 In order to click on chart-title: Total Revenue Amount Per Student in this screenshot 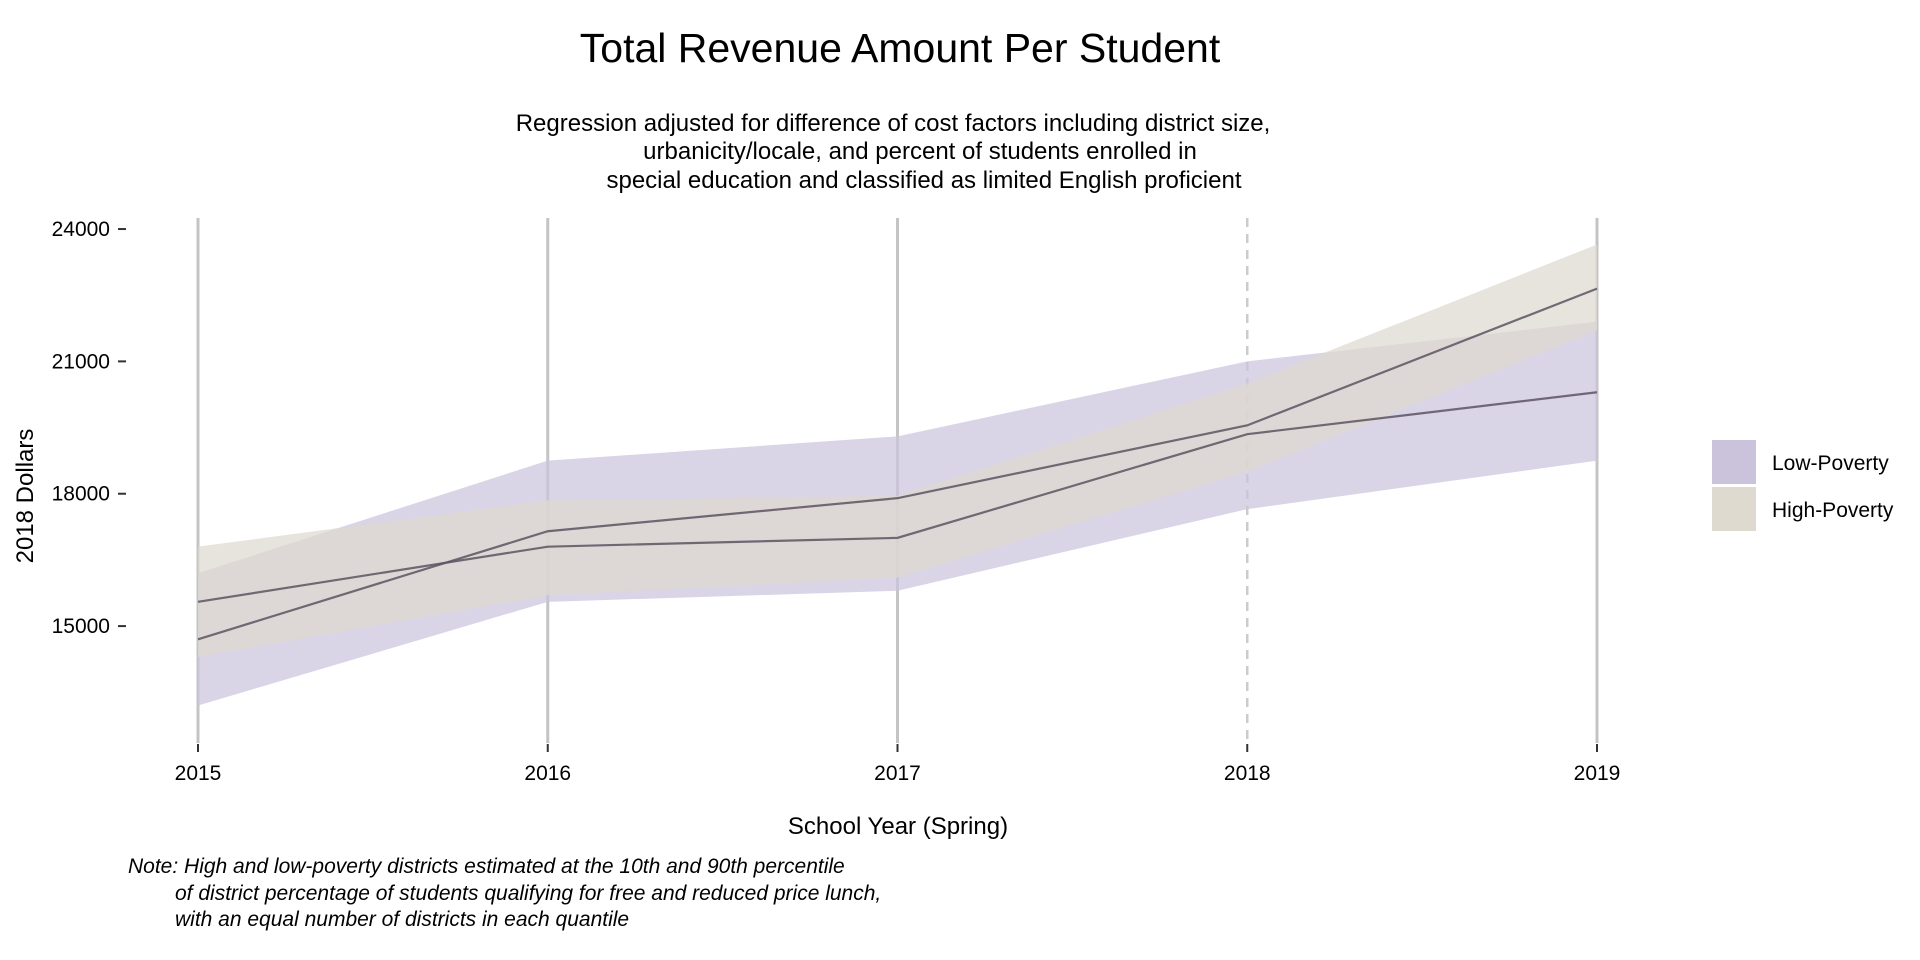, I will do `click(900, 48)`.